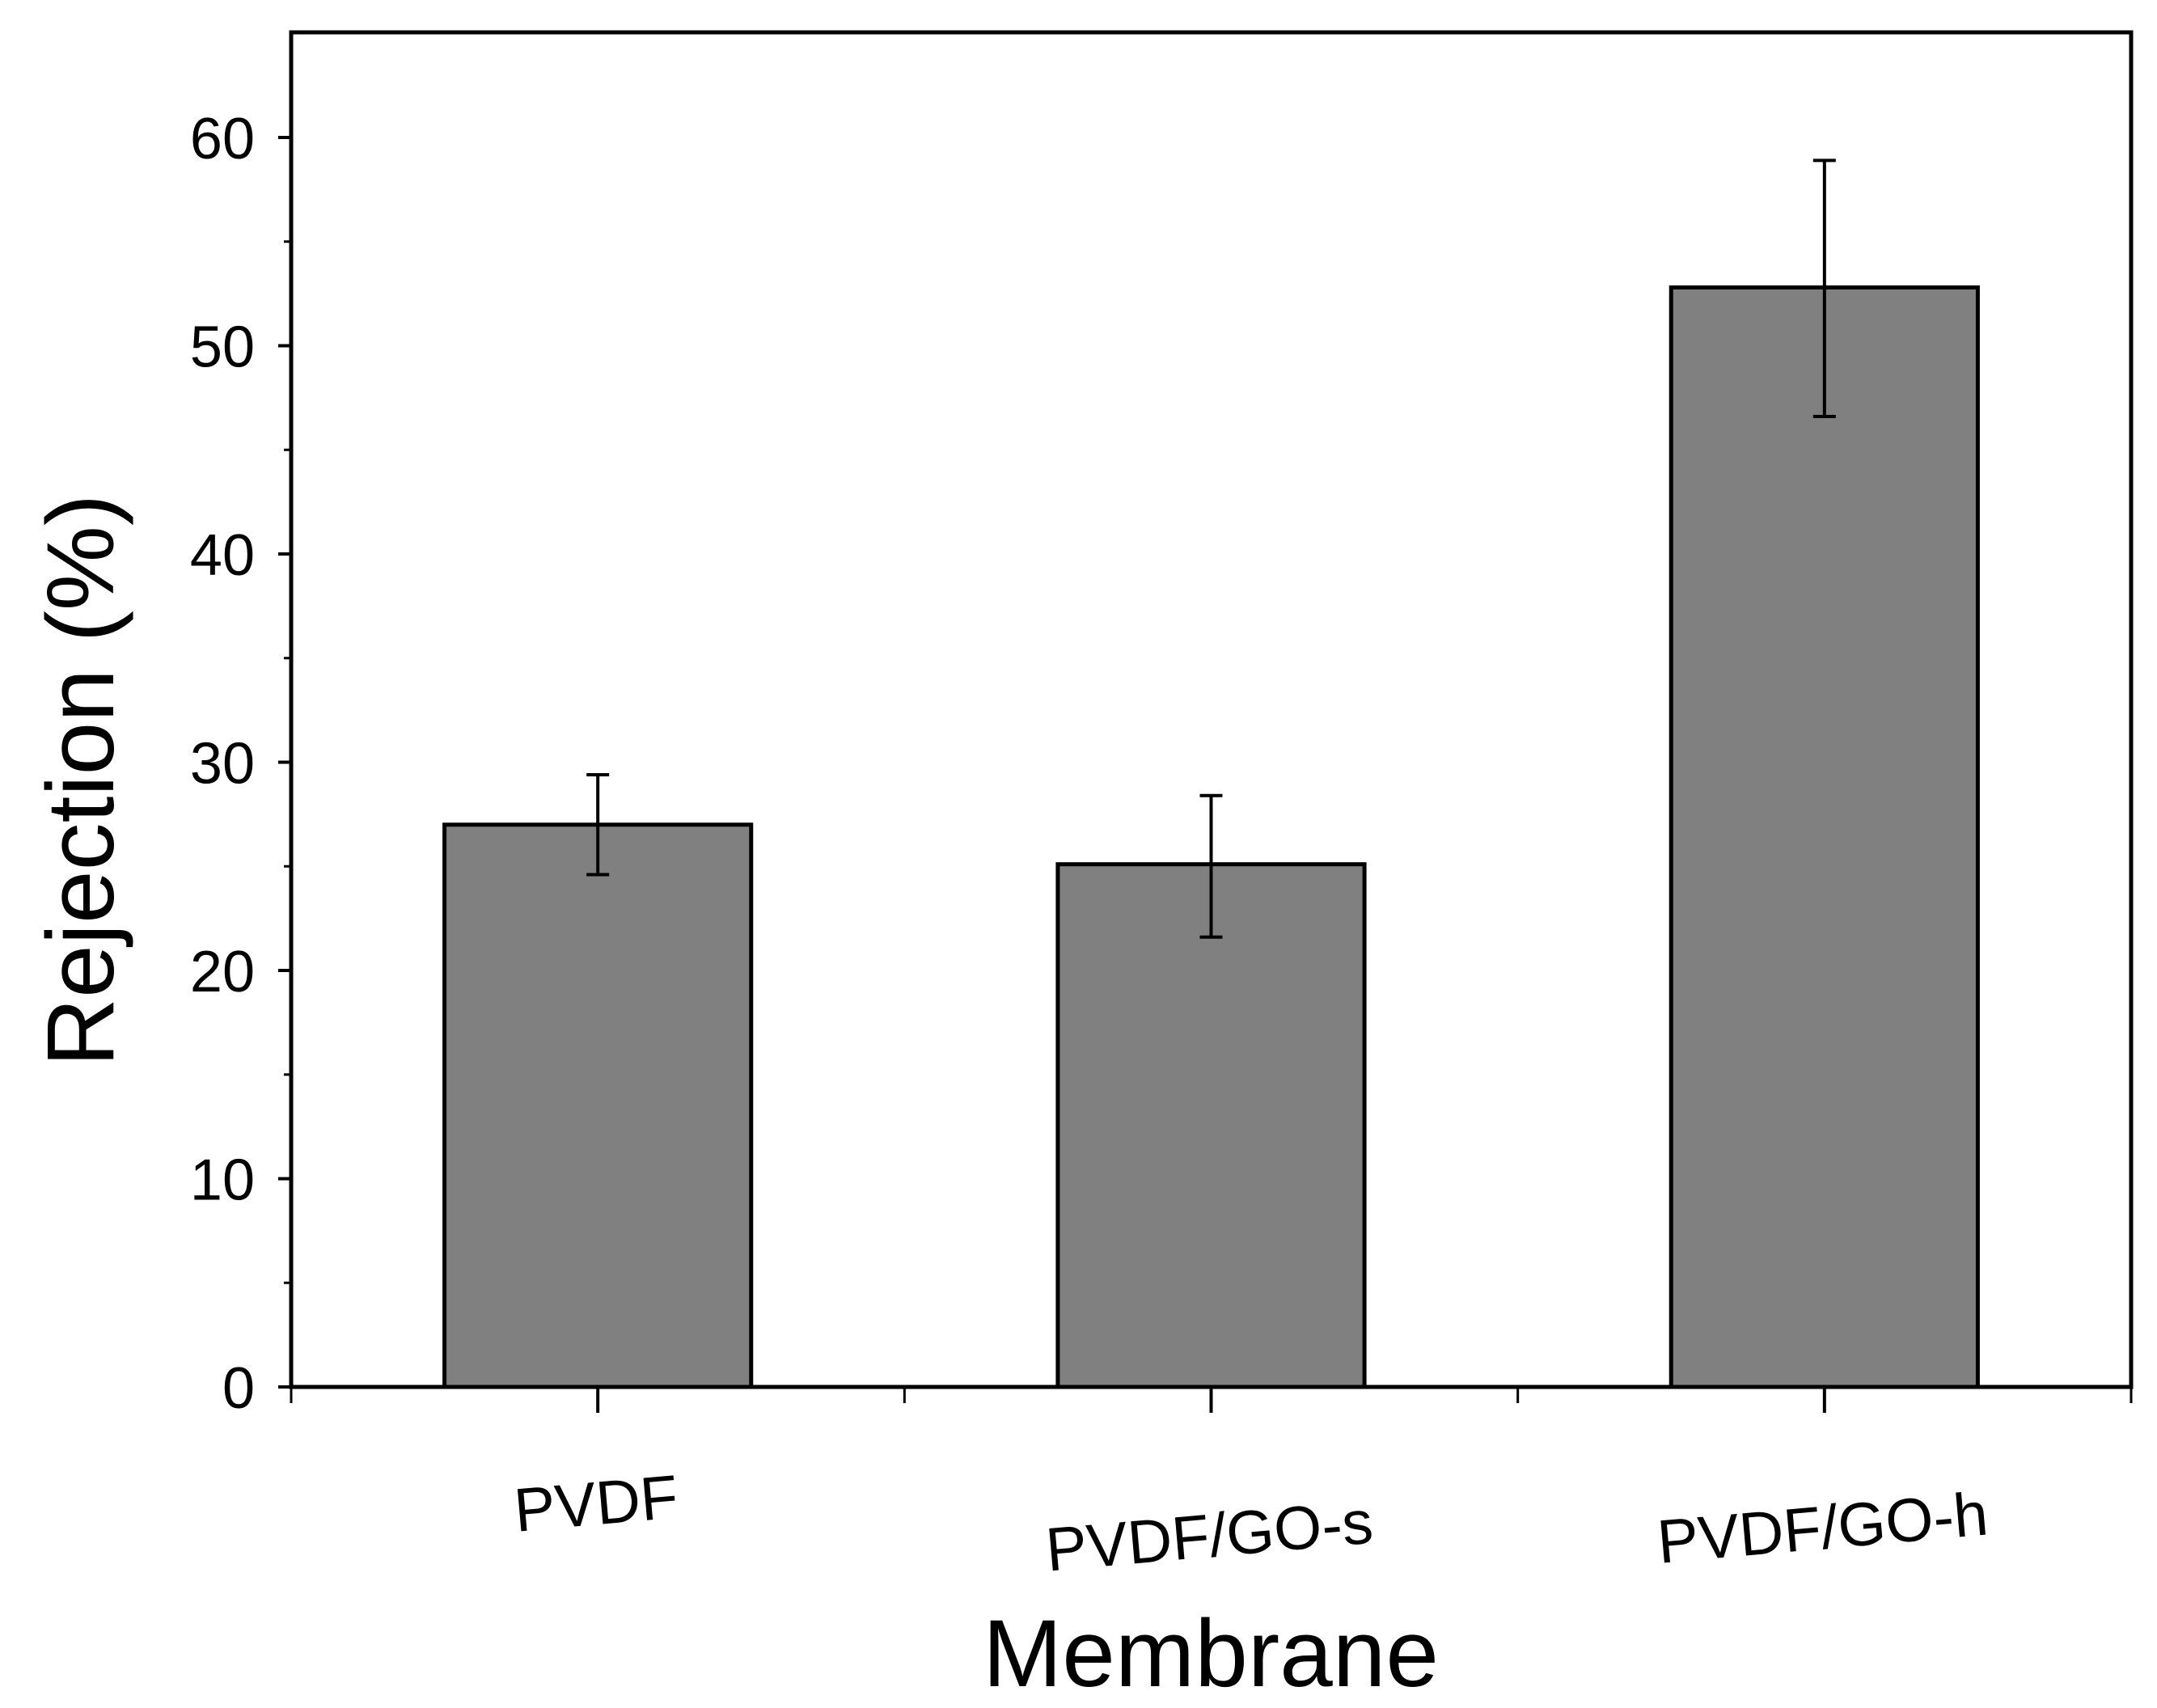  What do you see at coordinates (223, 1181) in the screenshot?
I see `y-tick-label: 10` at bounding box center [223, 1181].